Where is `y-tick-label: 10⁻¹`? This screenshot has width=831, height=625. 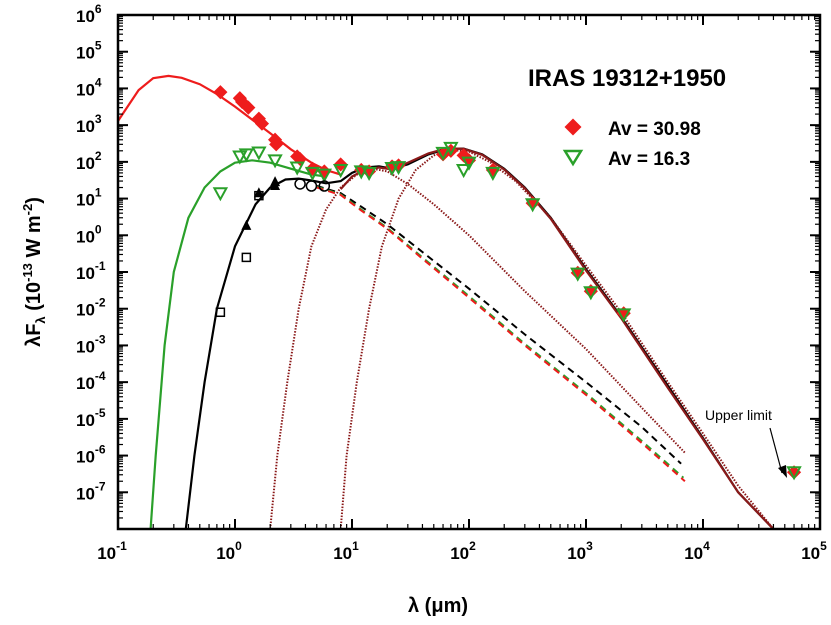
y-tick-label: 10⁻¹ is located at coordinates (91, 271).